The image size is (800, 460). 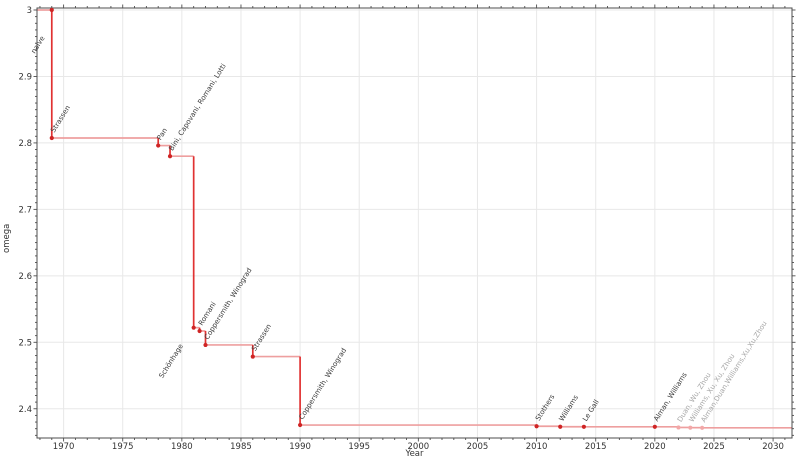 I want to click on x-tick-label: 2025, so click(x=714, y=447).